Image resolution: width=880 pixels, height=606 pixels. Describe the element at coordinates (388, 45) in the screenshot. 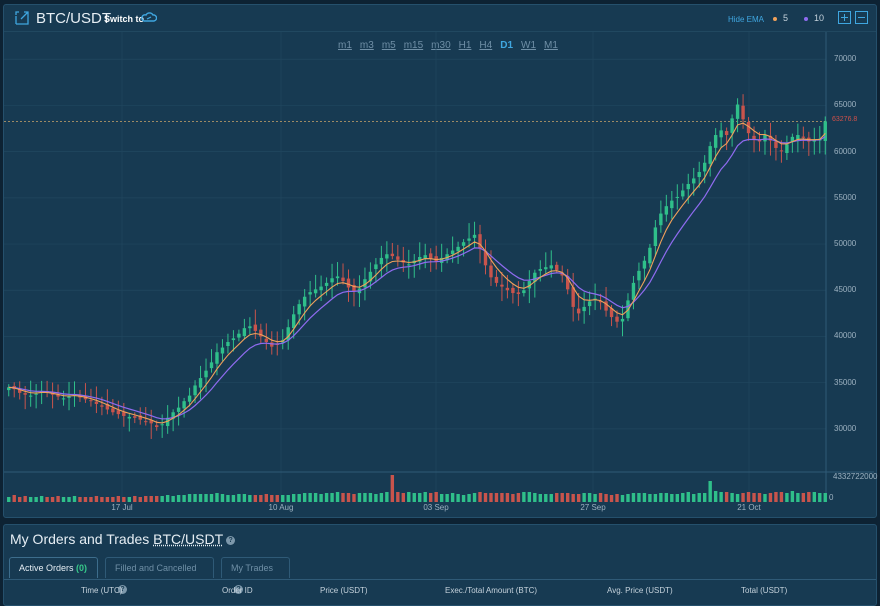

I see `timeframe-2: m5` at that location.